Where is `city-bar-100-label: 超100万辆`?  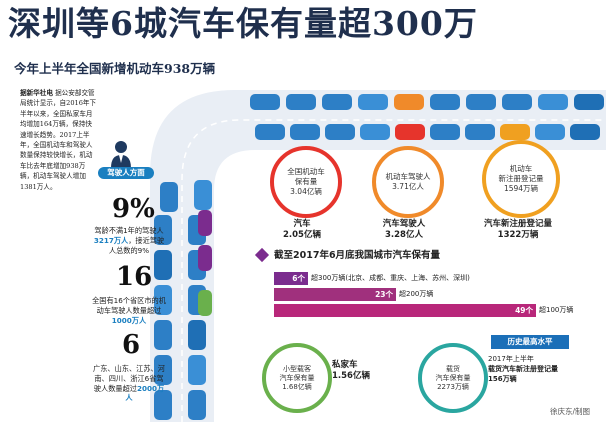 city-bar-100-label: 超100万辆 is located at coordinates (556, 310).